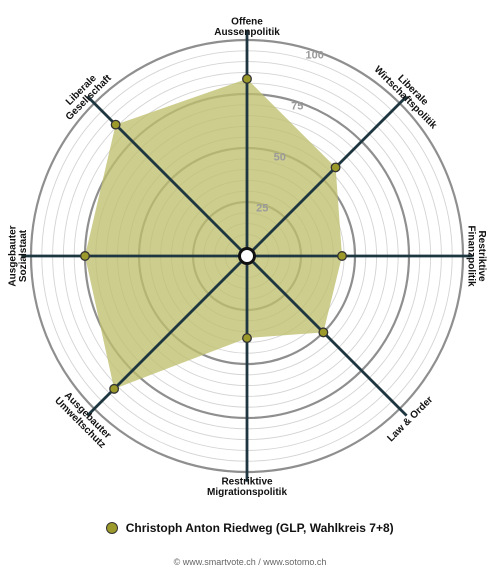  What do you see at coordinates (280, 157) in the screenshot?
I see `tick-label: 50` at bounding box center [280, 157].